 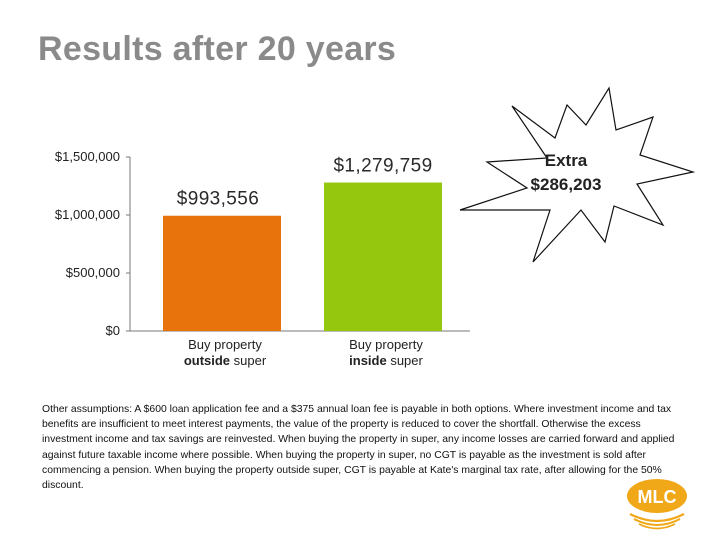 I want to click on y-tick-label: $1,000,000, so click(x=87, y=214).